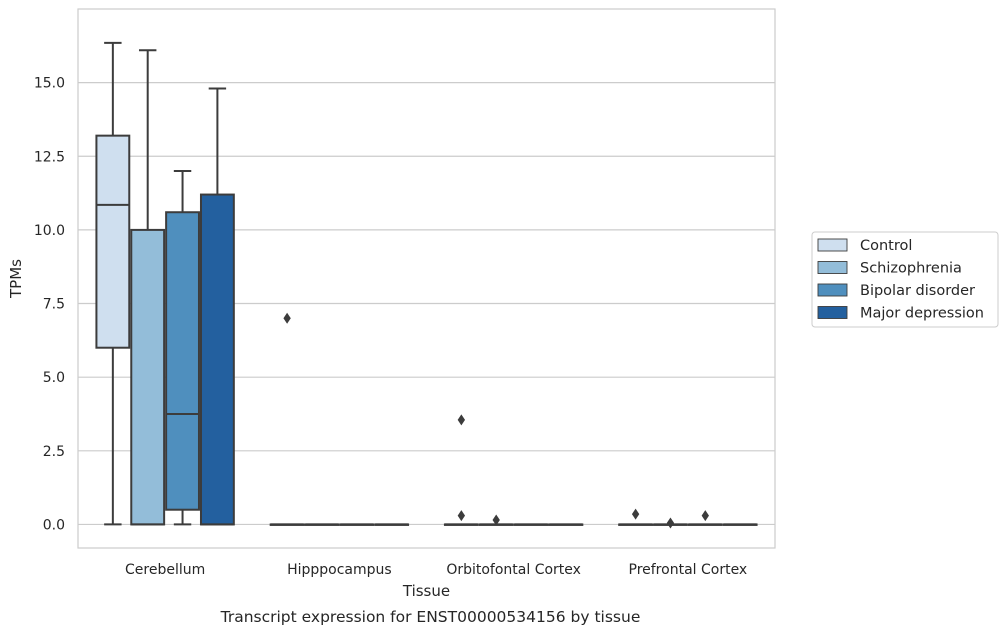 The height and width of the screenshot is (634, 1007). I want to click on legend-item: Control, so click(864, 246).